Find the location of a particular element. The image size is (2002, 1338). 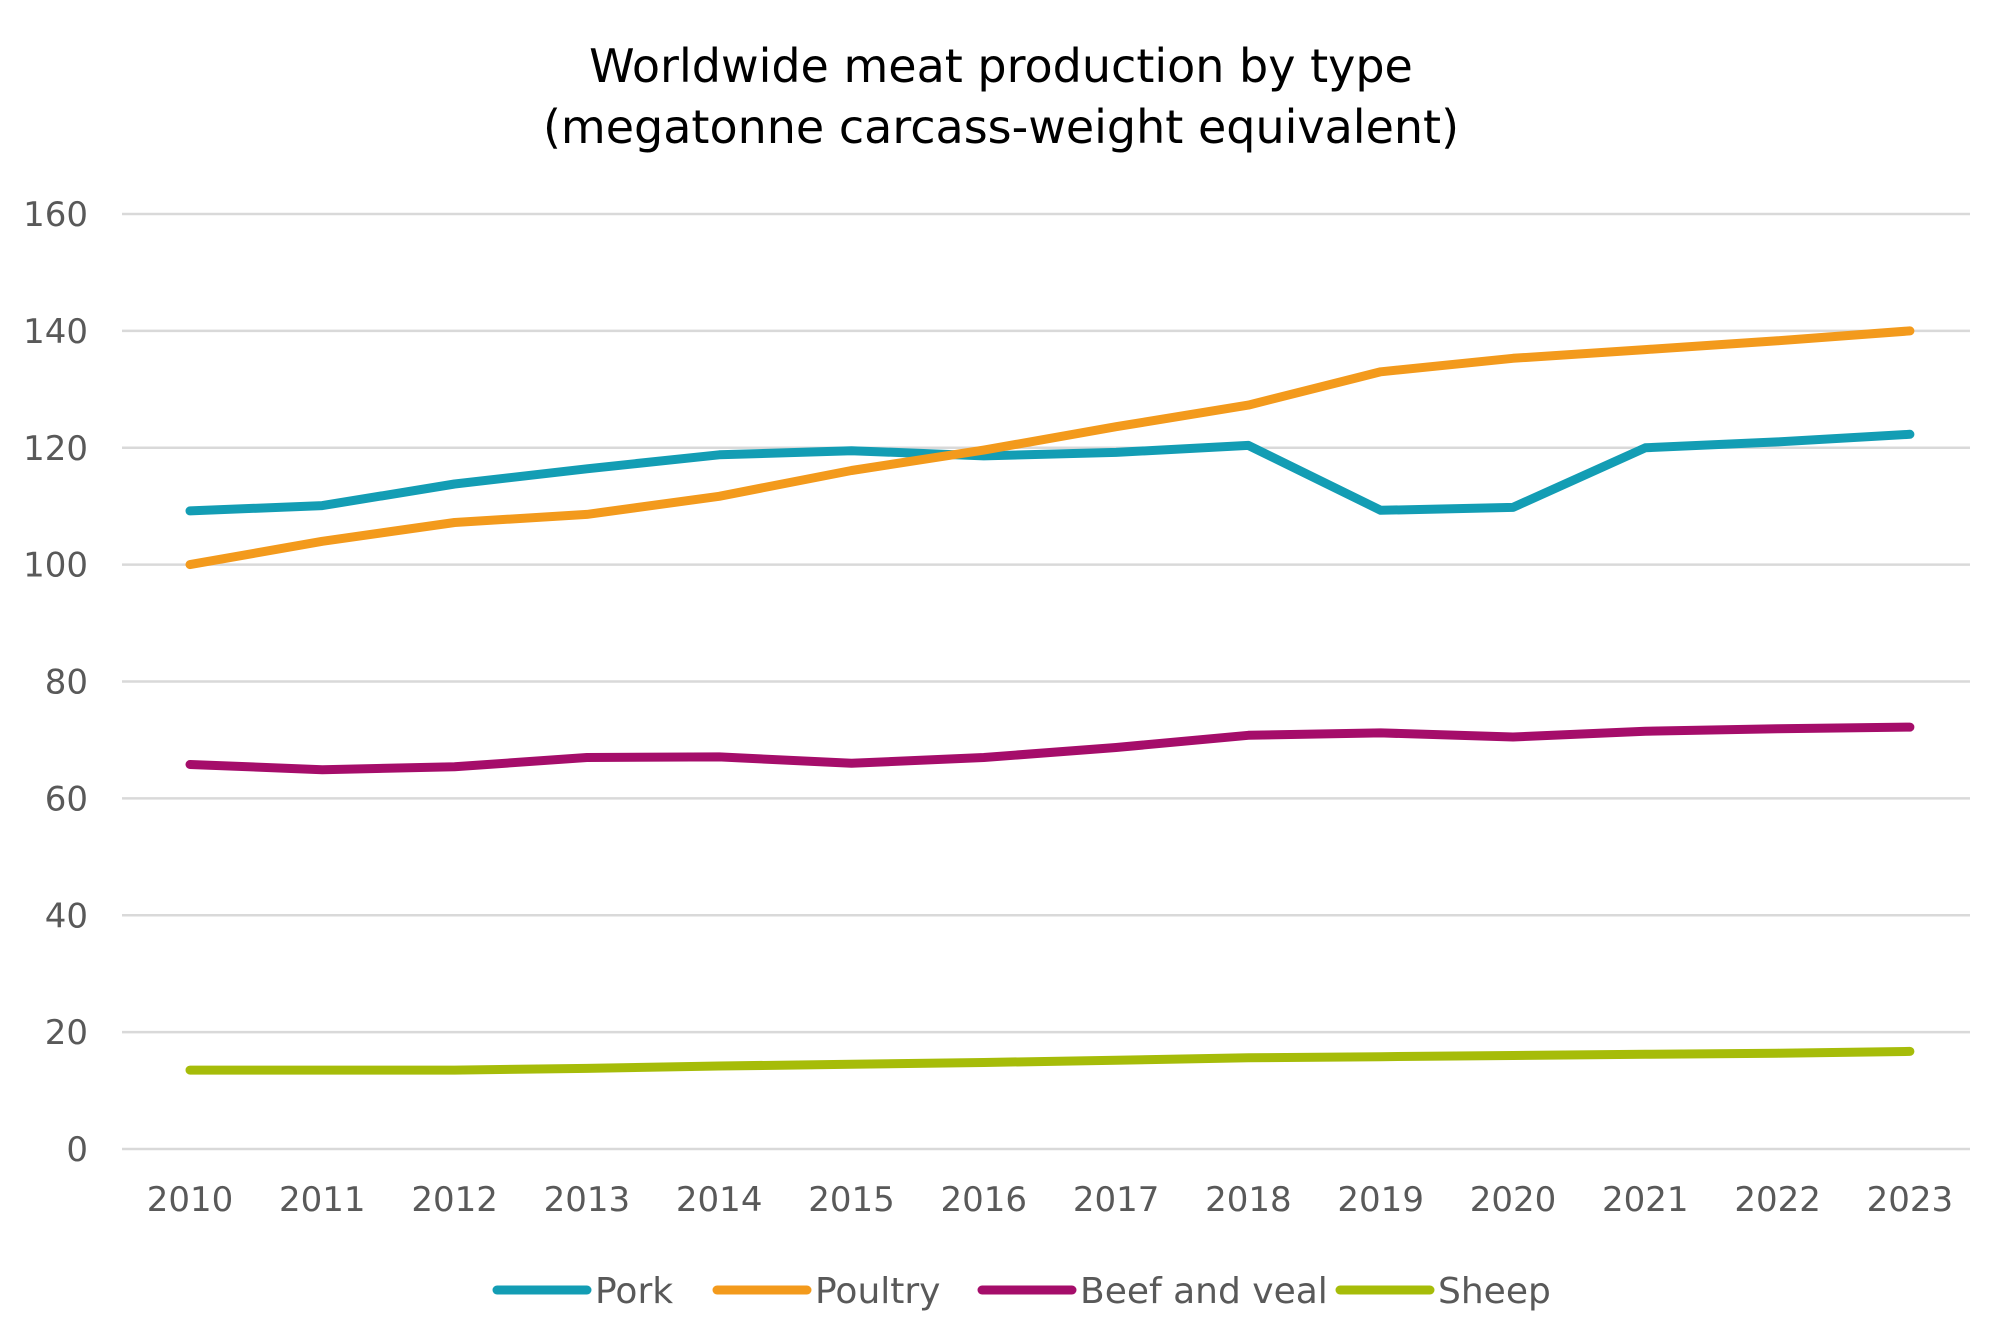

y-tick-label: 160 is located at coordinates (55, 215).